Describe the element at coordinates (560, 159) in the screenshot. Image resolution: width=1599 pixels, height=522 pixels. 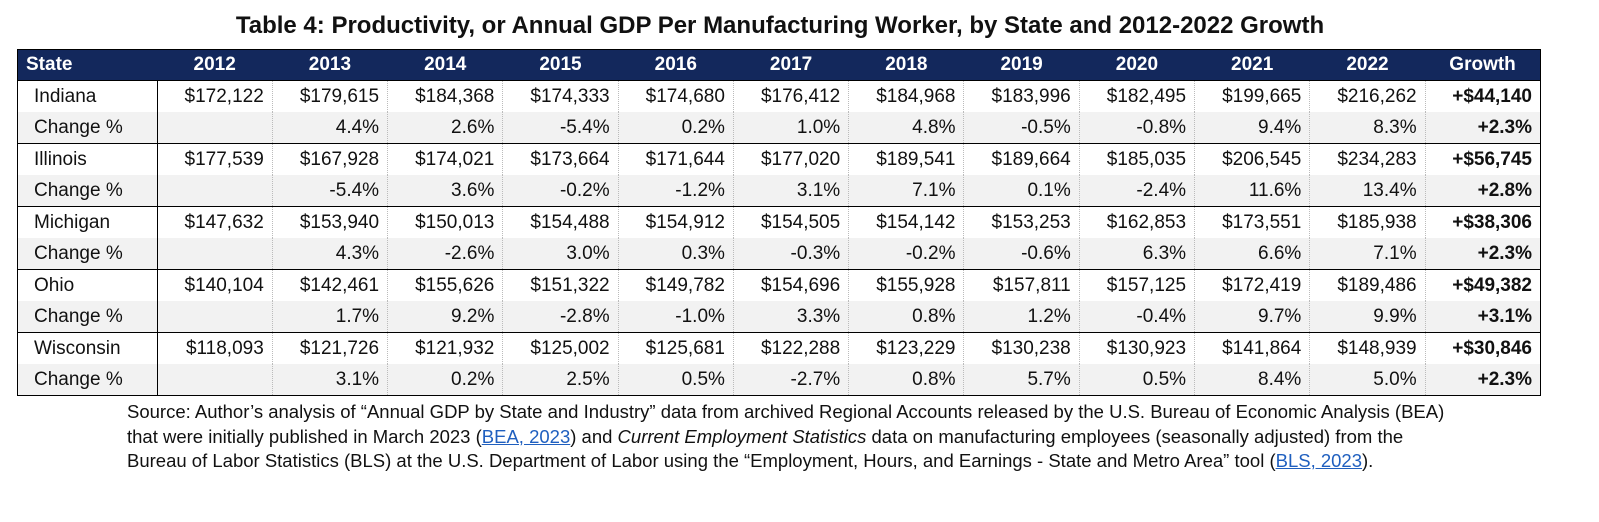
I see `gdp-value: $173,664` at that location.